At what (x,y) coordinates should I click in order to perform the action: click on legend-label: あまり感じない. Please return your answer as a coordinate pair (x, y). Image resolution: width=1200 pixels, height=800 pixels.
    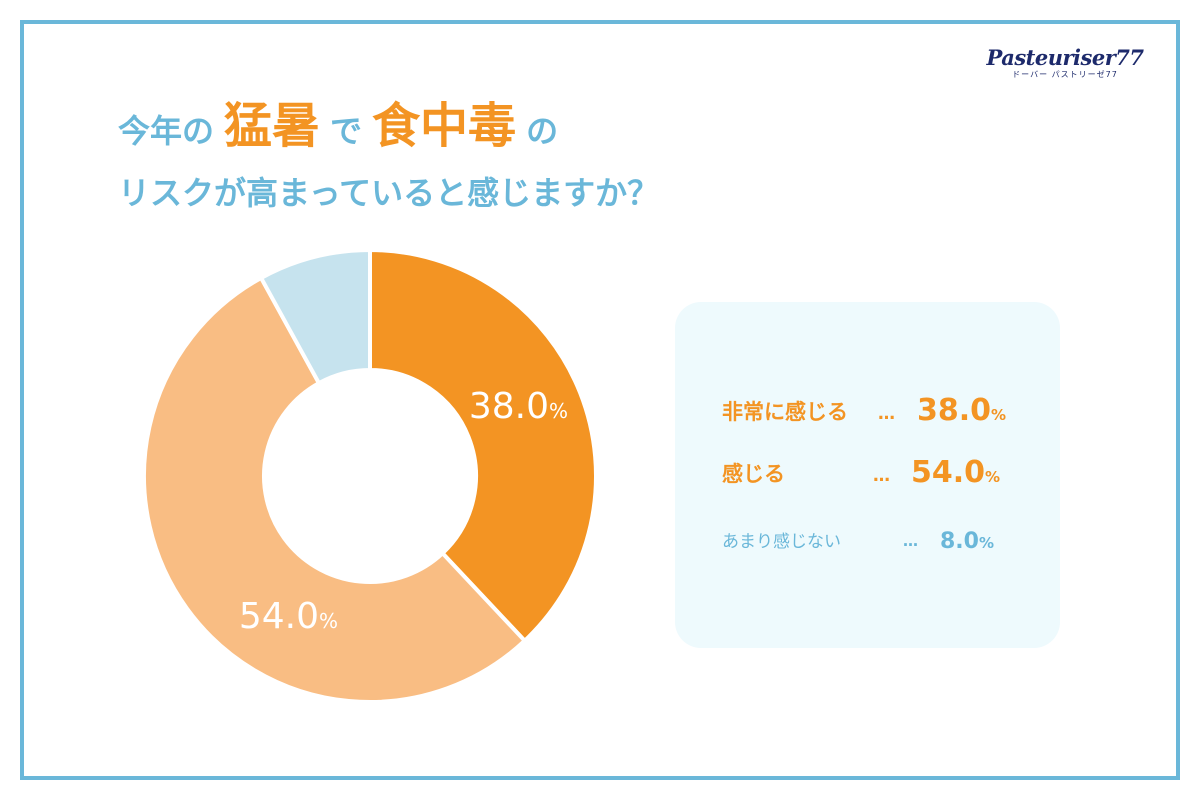
    Looking at the image, I should click on (781, 542).